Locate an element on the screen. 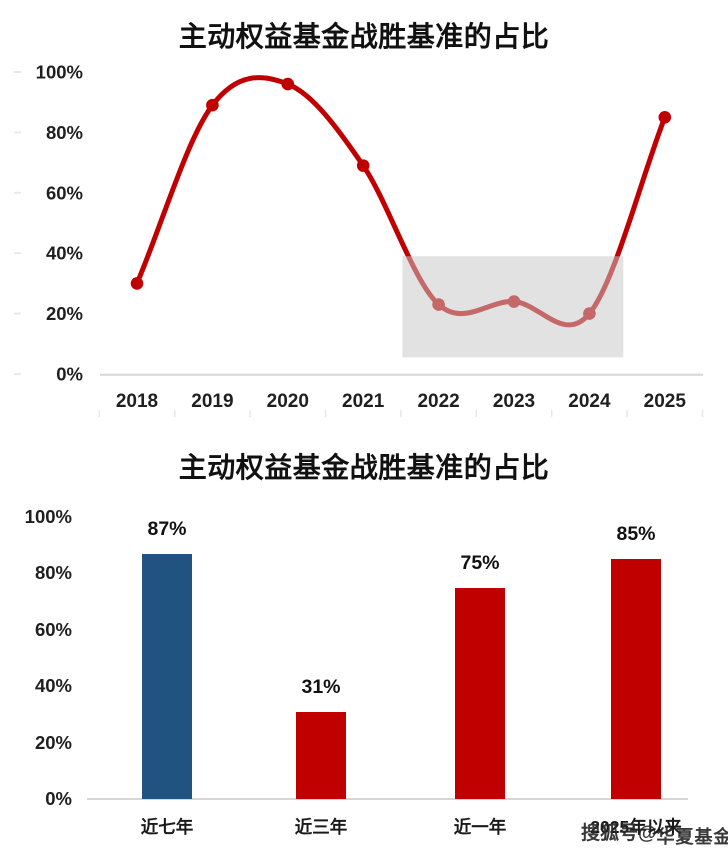  line-chart-xtick-label: 2022 is located at coordinates (438, 401).